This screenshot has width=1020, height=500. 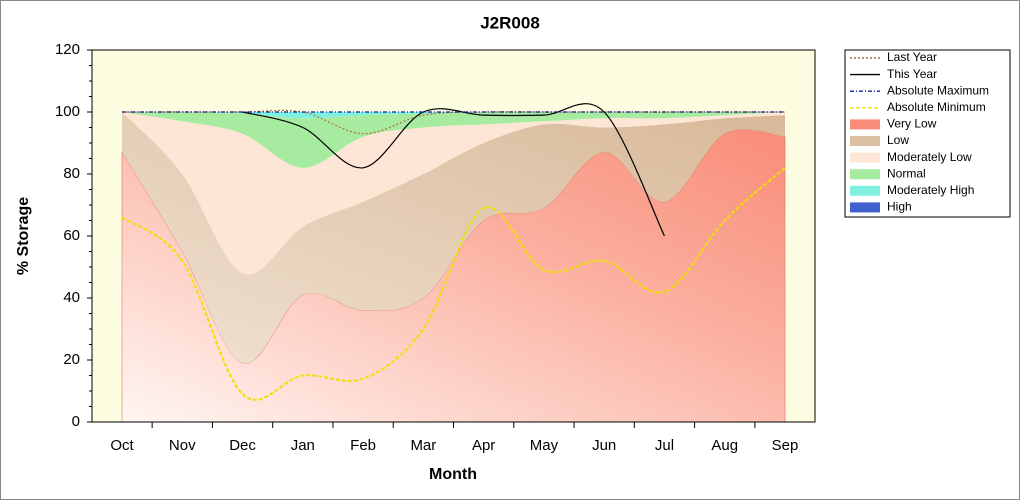 What do you see at coordinates (899, 207) in the screenshot?
I see `legend-label: High` at bounding box center [899, 207].